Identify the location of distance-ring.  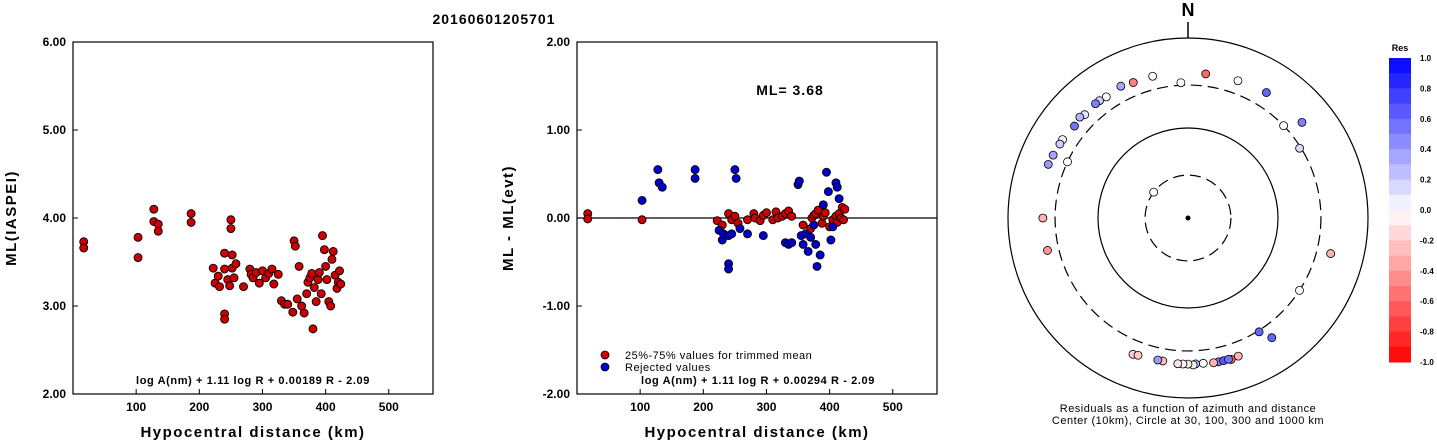
(1188, 218).